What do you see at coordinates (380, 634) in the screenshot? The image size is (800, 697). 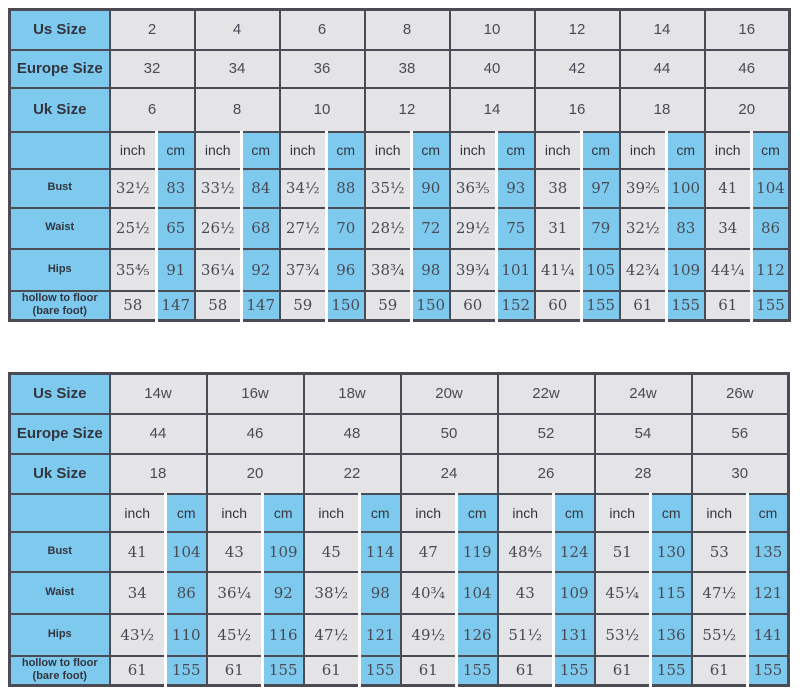 I see `measurement-cm-cell: 121` at bounding box center [380, 634].